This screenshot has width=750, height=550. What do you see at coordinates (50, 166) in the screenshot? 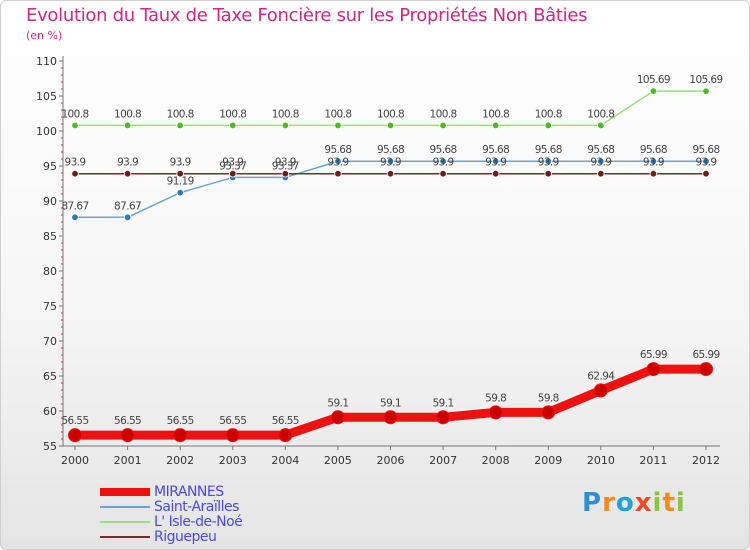
I see `y-tick-label: 95` at bounding box center [50, 166].